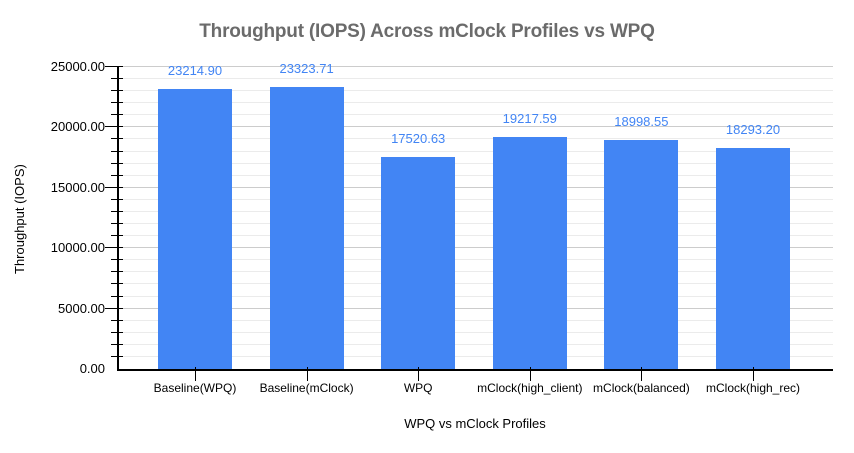 The height and width of the screenshot is (453, 854). I want to click on bar-value-label: 23214.90, so click(195, 70).